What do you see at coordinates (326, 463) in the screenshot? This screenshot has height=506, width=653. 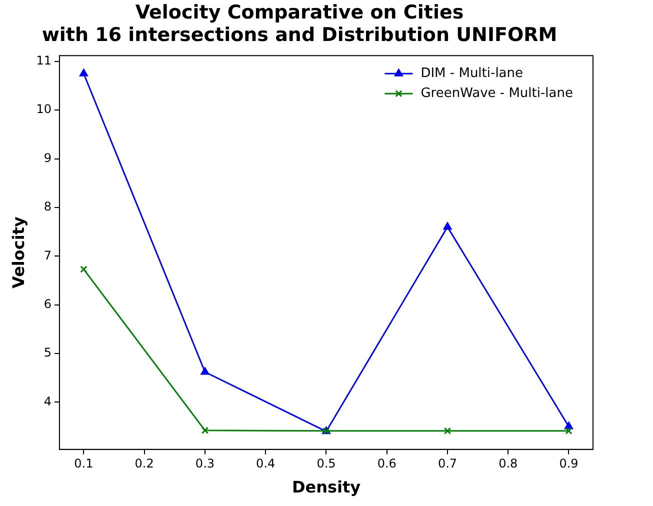 I see `x-tick-label: 0.5` at bounding box center [326, 463].